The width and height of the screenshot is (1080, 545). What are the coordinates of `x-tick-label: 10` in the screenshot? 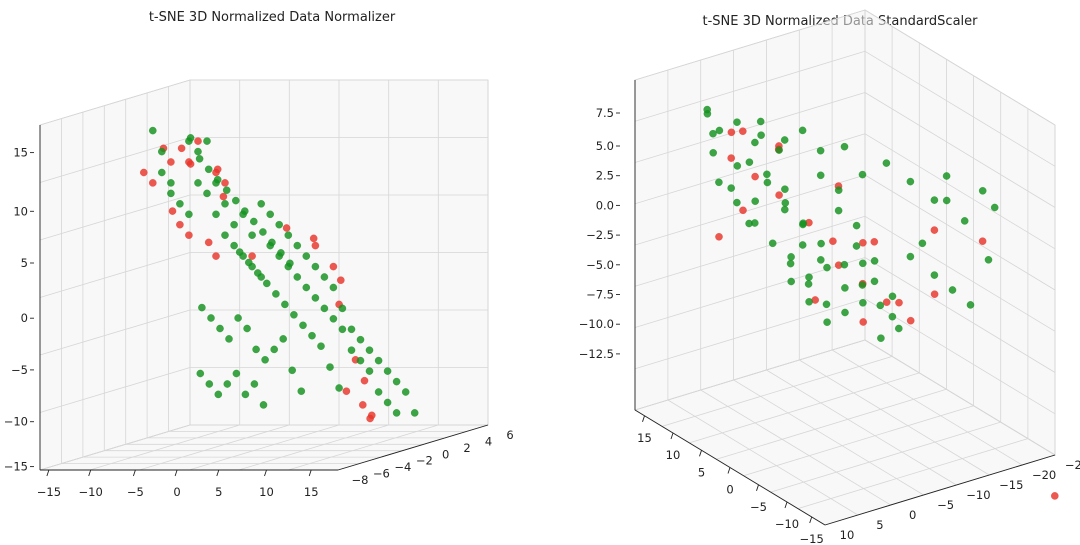 It's located at (673, 455).